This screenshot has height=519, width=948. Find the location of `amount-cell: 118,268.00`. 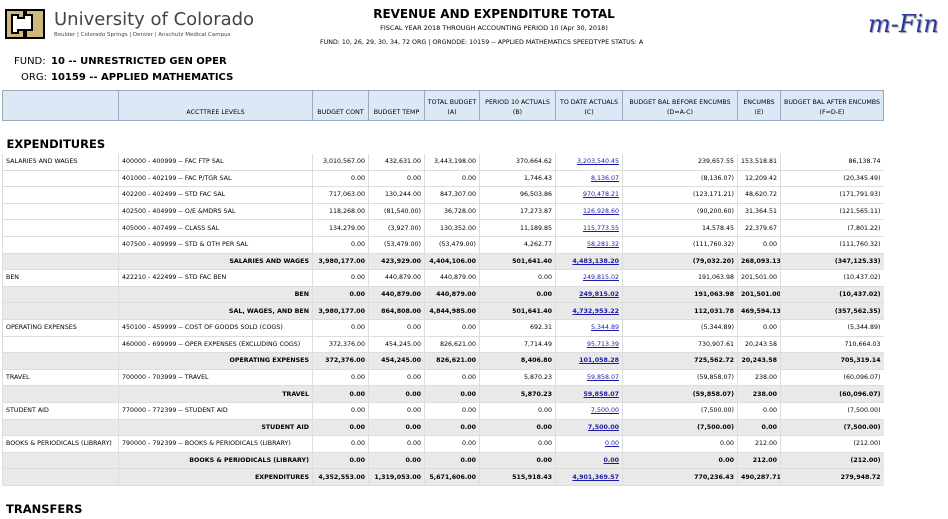

amount-cell: 118,268.00 is located at coordinates (340, 212).